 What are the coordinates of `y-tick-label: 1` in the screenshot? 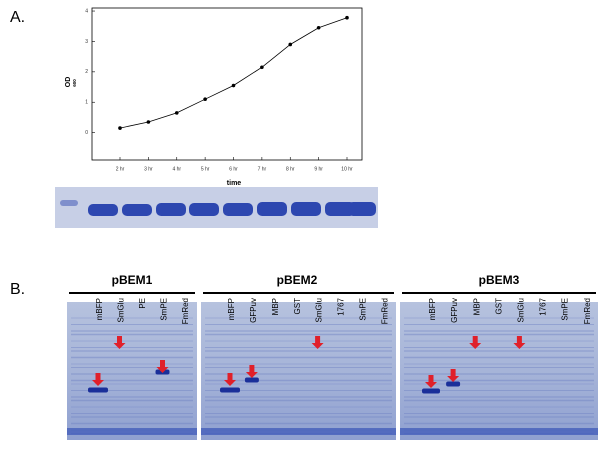 It's located at (86, 103).